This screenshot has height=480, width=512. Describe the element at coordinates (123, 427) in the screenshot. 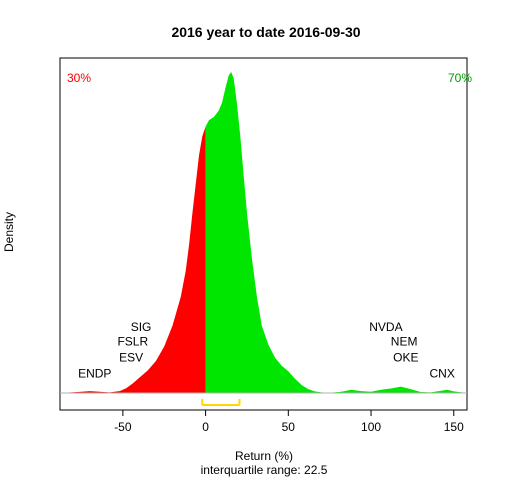

I see `x-tick-label: -50` at that location.